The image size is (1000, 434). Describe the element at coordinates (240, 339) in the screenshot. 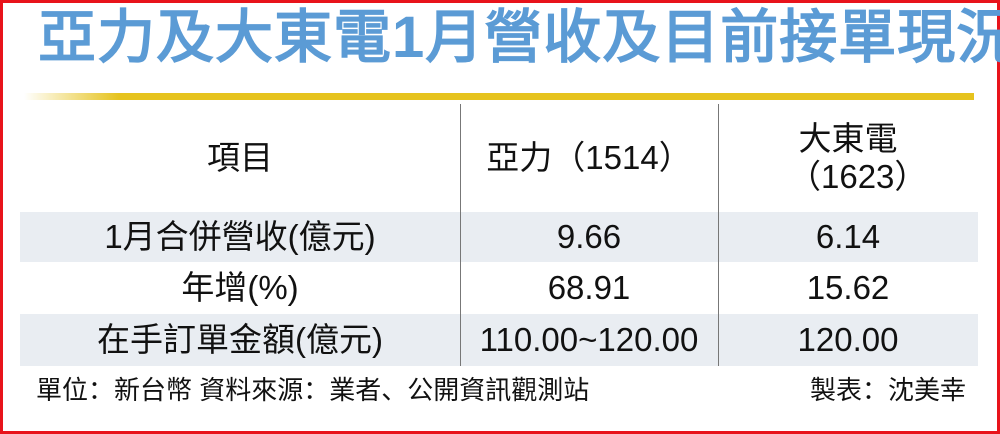

I see `row-label: 在手訂單金額(億元)` at that location.